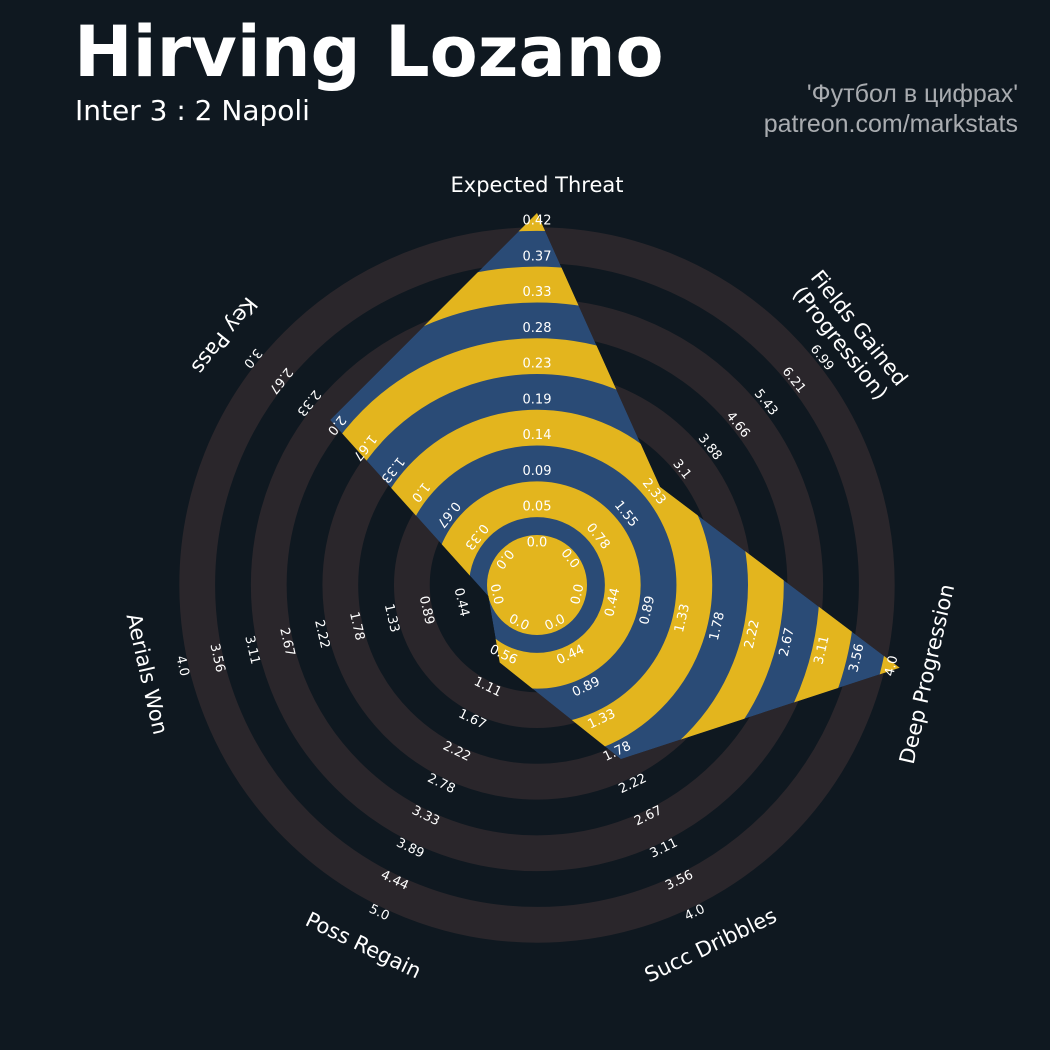 Image resolution: width=1050 pixels, height=1050 pixels. I want to click on tick-label: 0.19, so click(537, 399).